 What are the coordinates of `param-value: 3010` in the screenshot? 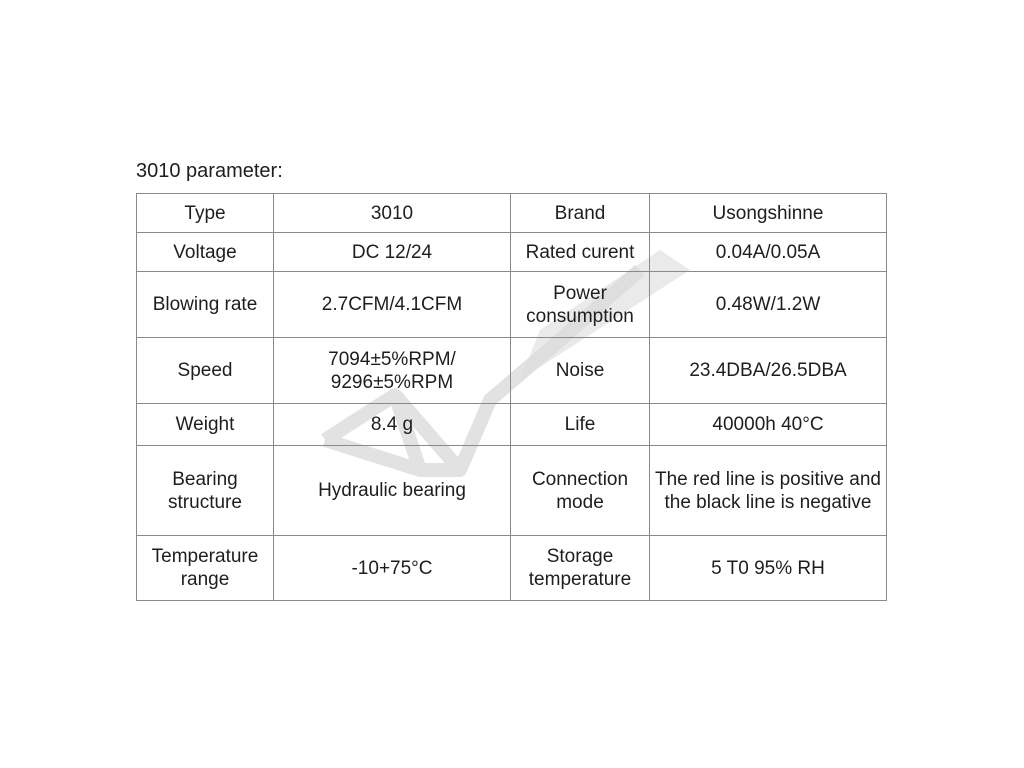 It's located at (392, 213).